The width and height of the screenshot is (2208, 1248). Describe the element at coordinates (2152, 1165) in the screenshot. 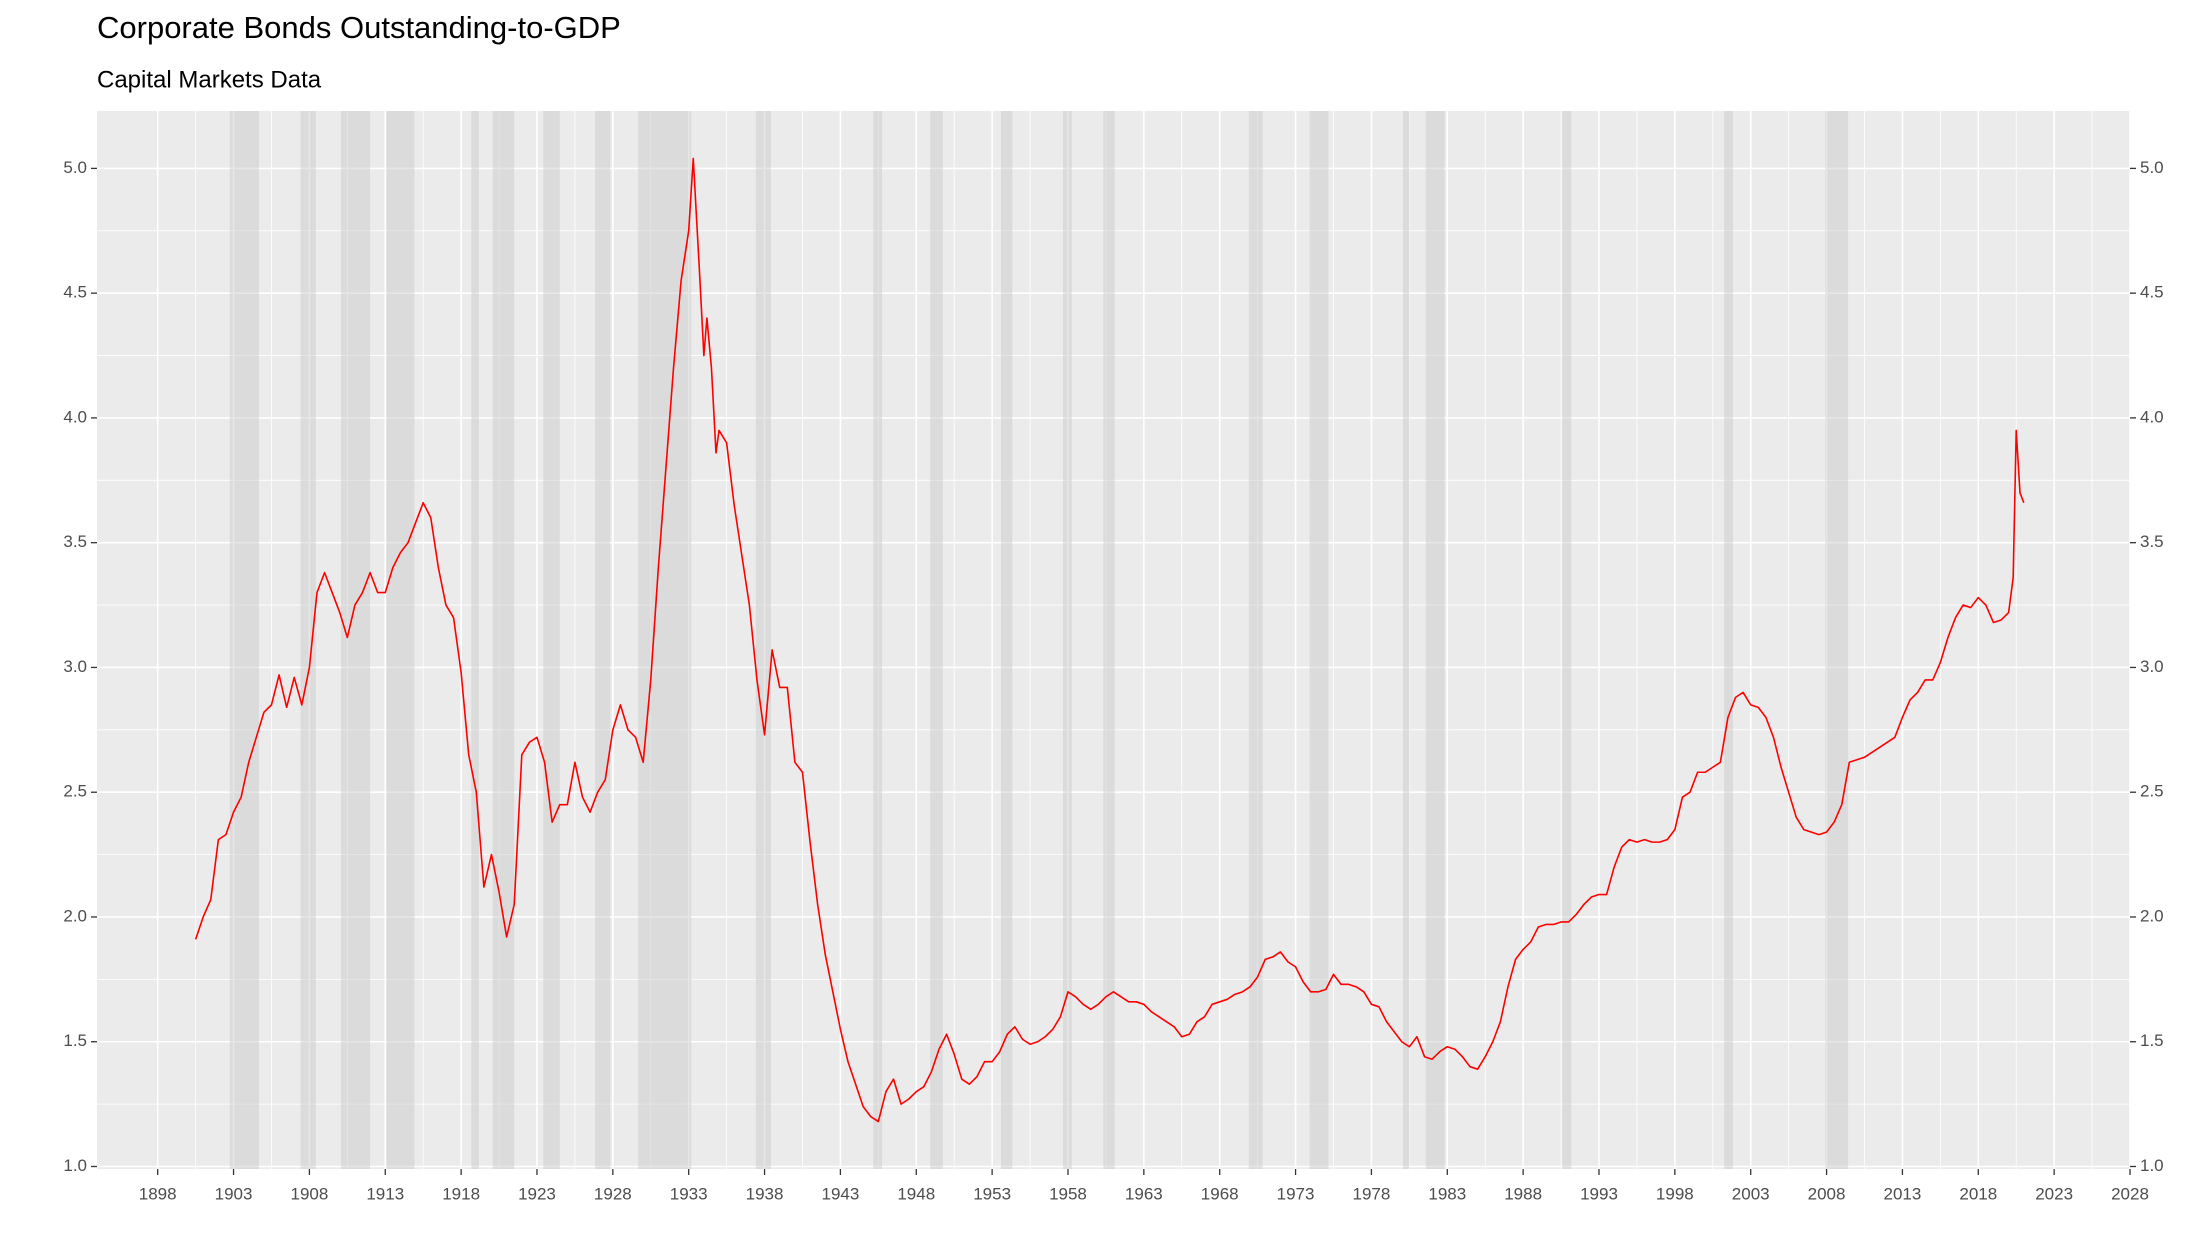

I see `y2-tick-label: 1.0` at that location.